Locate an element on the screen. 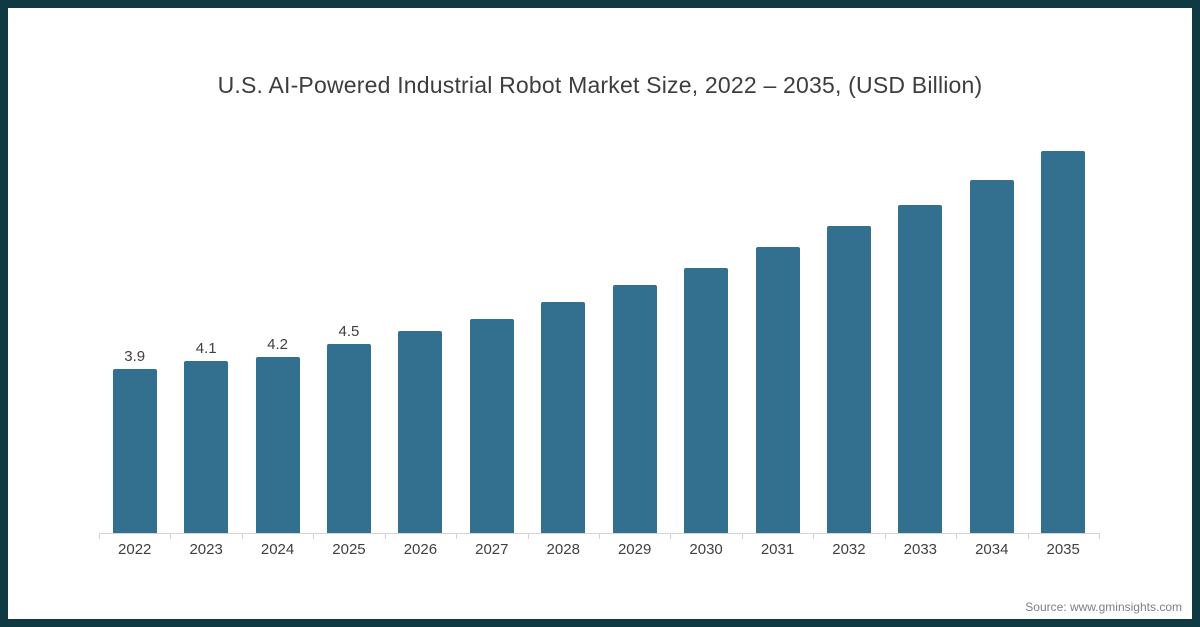 This screenshot has height=627, width=1200. bar-slot-2035 is located at coordinates (1062, 323).